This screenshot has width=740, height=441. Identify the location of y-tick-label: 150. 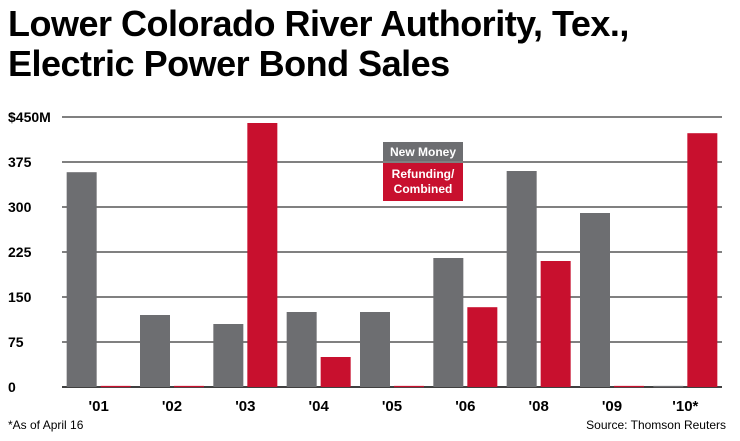
(20, 297).